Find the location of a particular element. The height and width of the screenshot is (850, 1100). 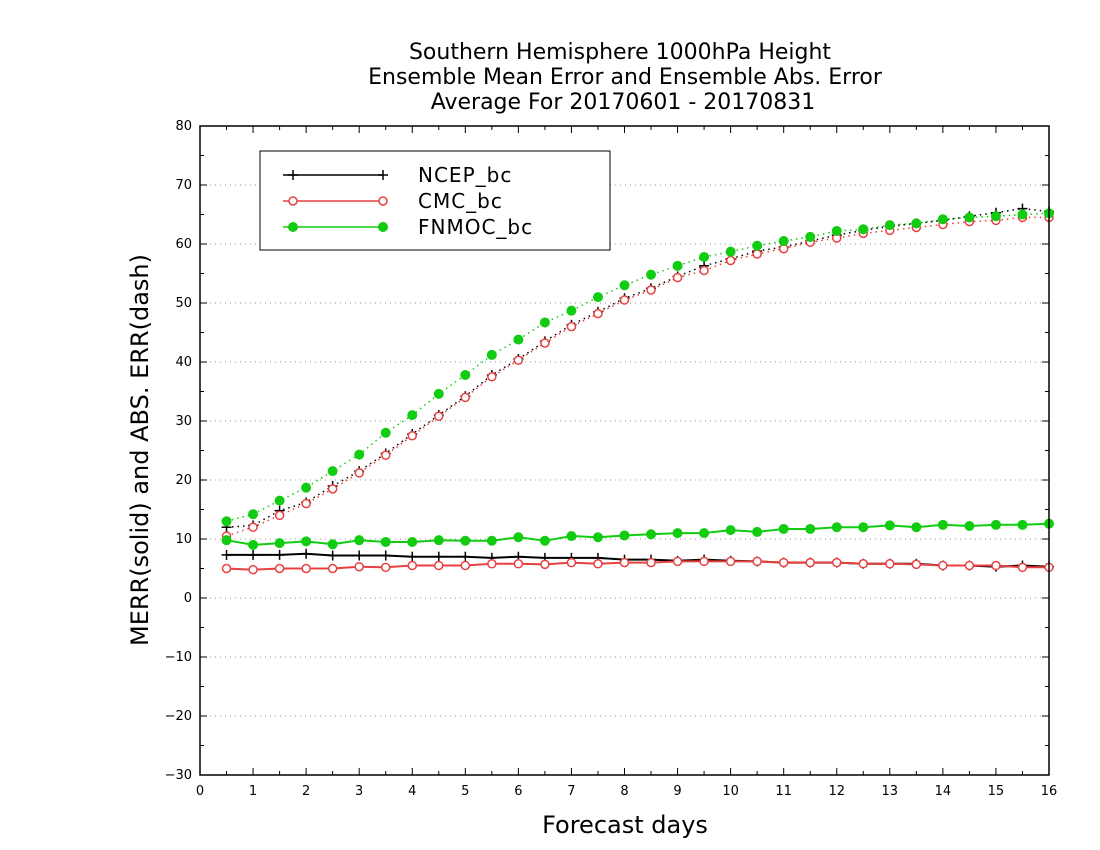

y-tick-label: 10 is located at coordinates (183, 539).